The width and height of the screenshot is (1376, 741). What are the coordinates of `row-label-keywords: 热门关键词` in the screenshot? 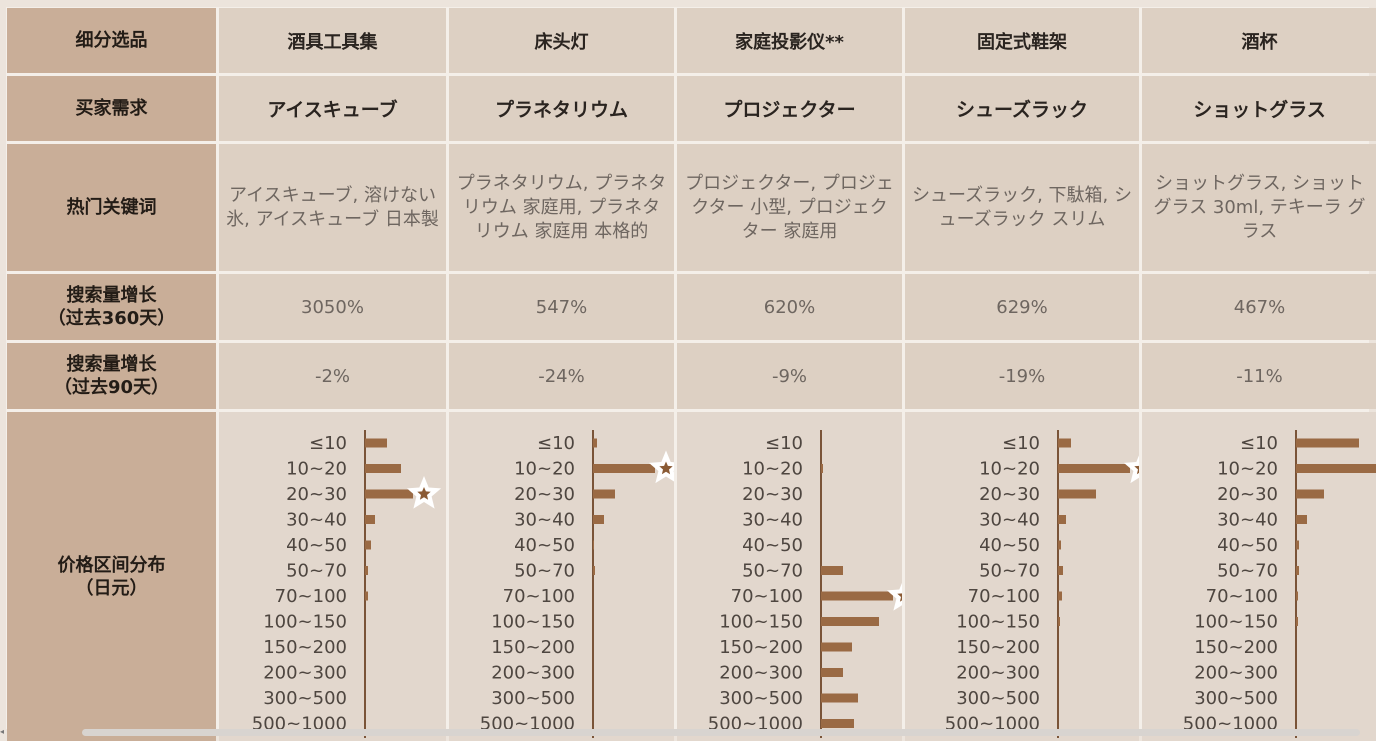 It's located at (111, 207).